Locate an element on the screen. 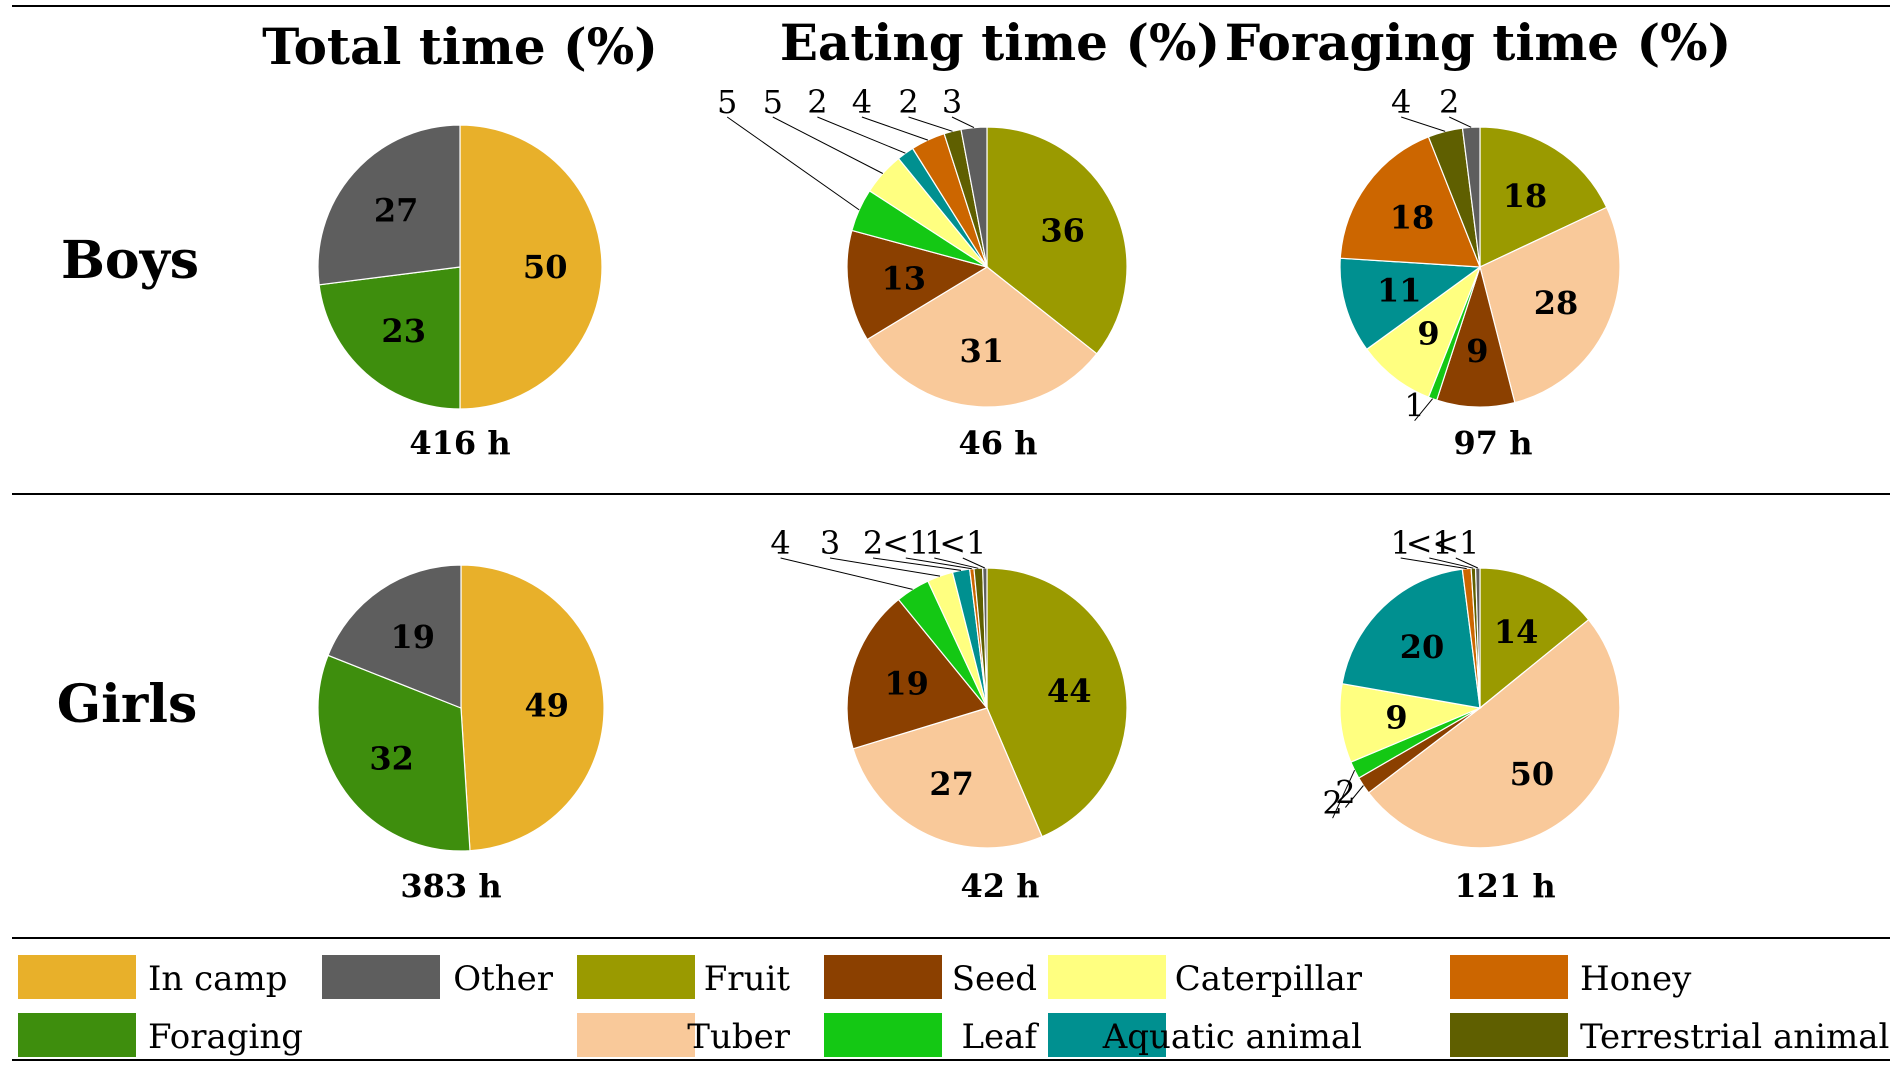 The image size is (1902, 1067). legend-label-terrestrial-animal: Terrestrial animal is located at coordinates (1734, 1037).